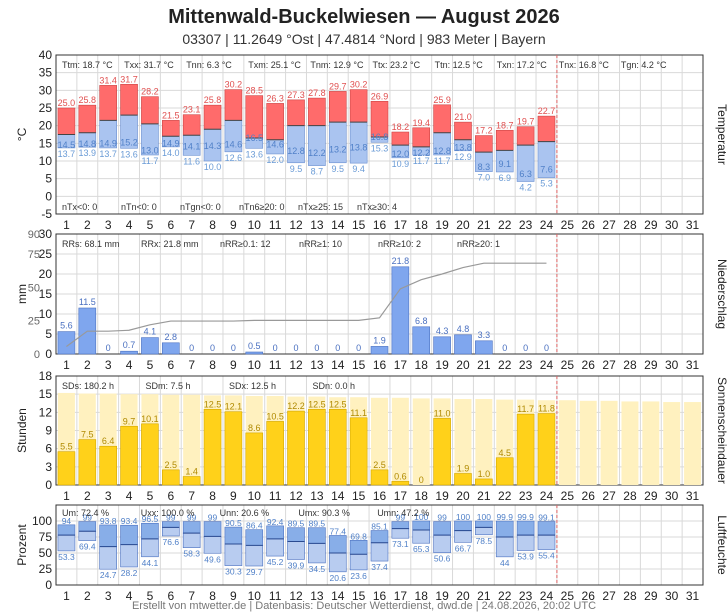  I want to click on stat-text: nRR≥20: 1, so click(478, 244).